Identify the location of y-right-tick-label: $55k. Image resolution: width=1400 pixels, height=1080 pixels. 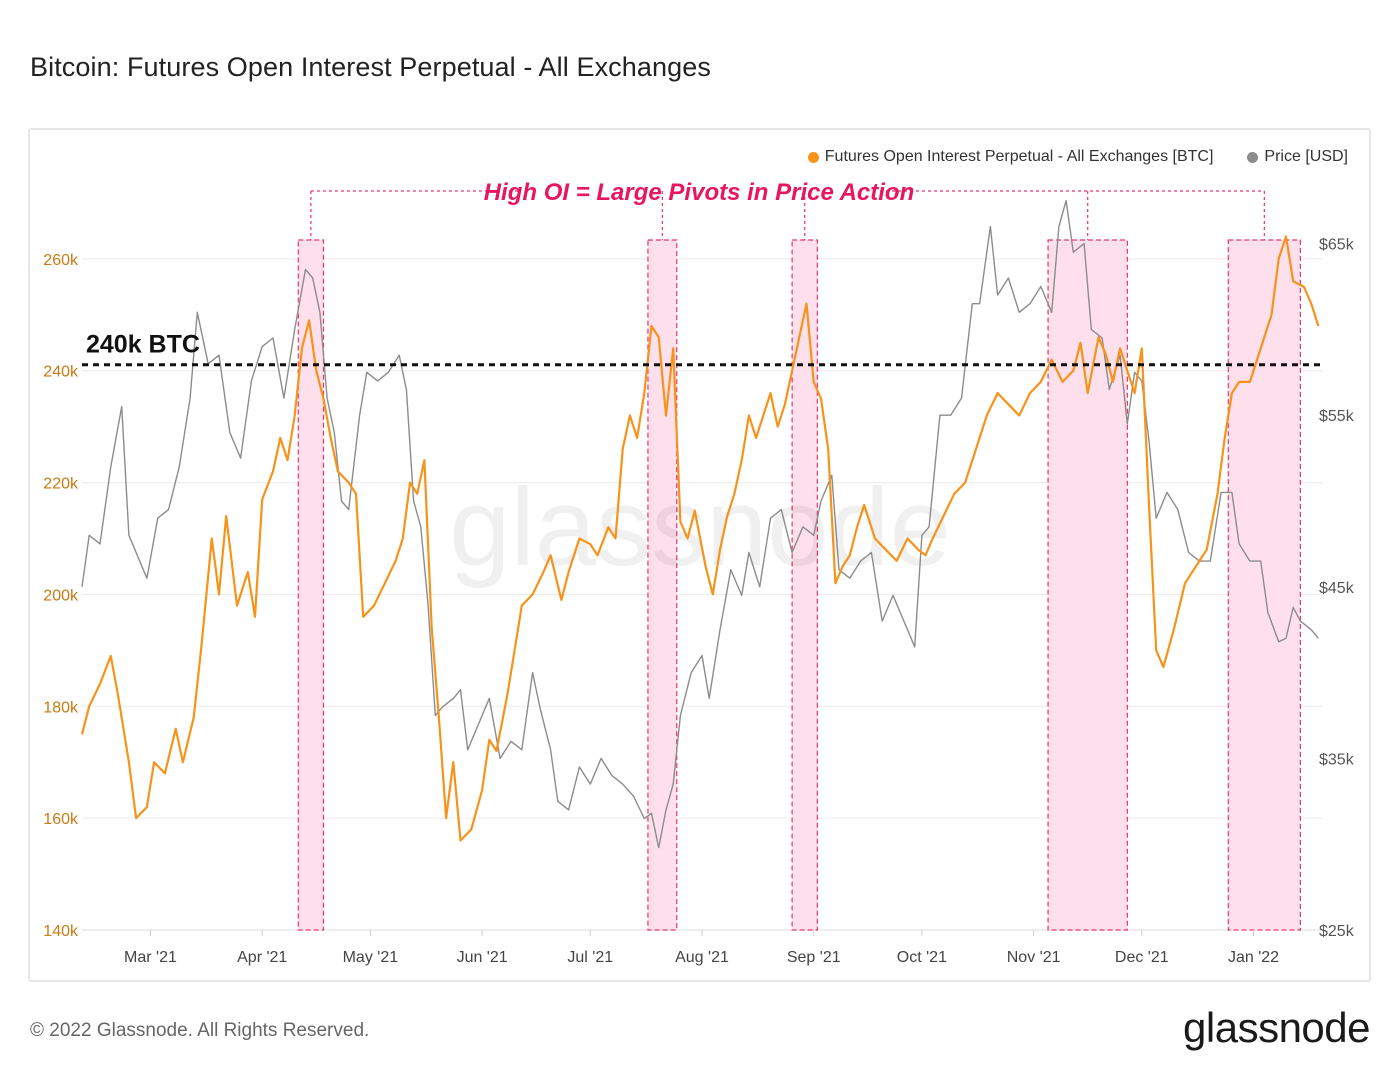
(1337, 416).